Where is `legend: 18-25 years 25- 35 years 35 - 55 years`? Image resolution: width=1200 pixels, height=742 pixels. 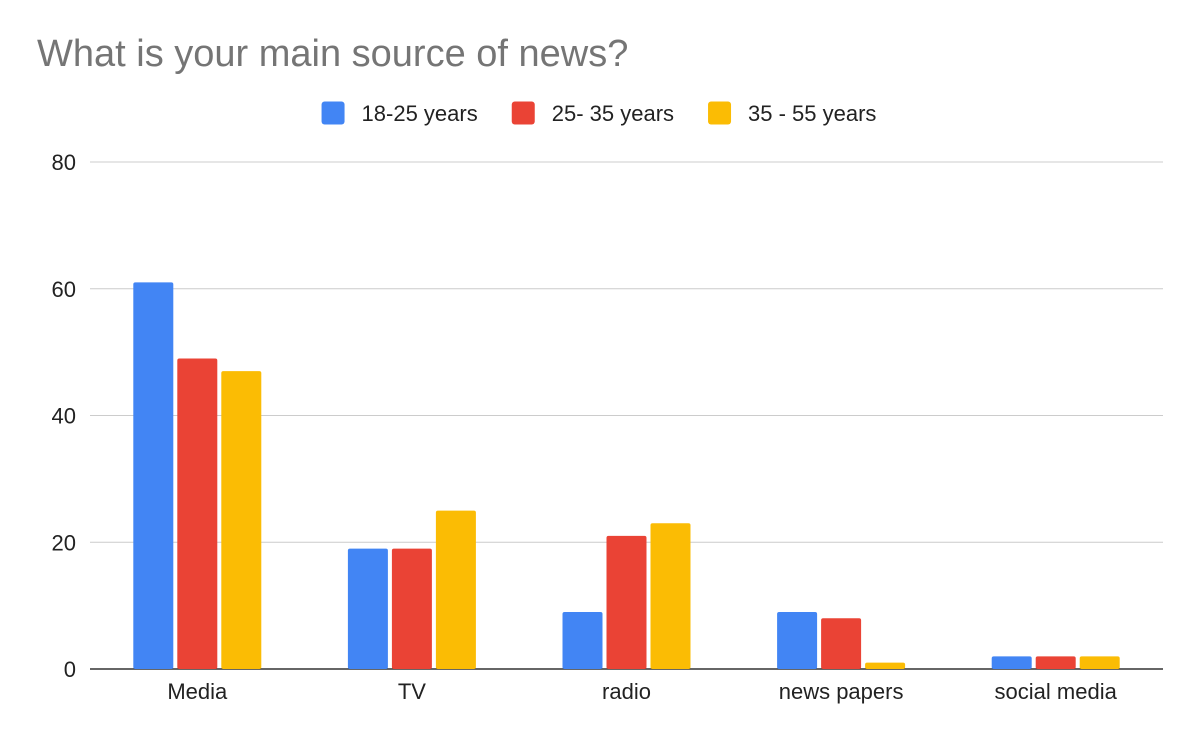 legend: 18-25 years 25- 35 years 35 - 55 years is located at coordinates (599, 113).